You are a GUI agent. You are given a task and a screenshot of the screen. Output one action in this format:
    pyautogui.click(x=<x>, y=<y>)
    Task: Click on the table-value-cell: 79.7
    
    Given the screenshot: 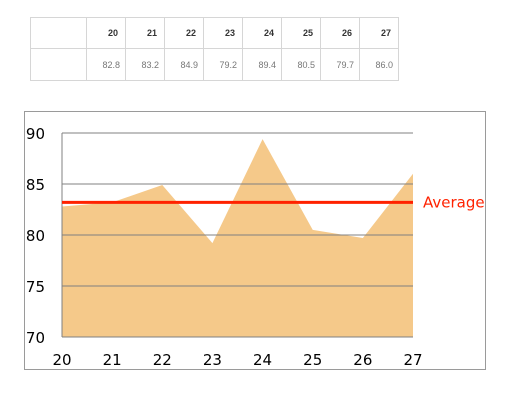 What is the action you would take?
    pyautogui.click(x=340, y=64)
    